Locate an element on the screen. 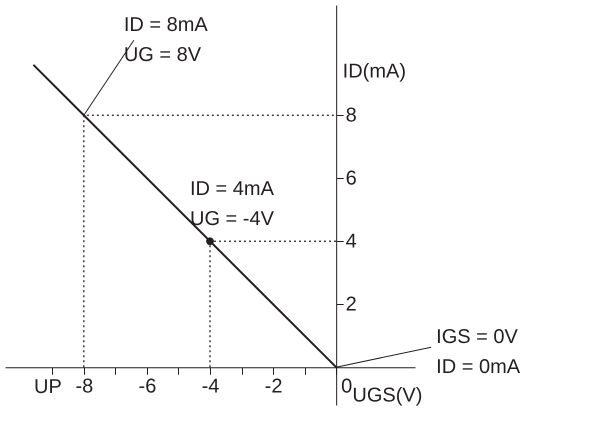 The width and height of the screenshot is (601, 425). annotation: UP is located at coordinates (48, 387).